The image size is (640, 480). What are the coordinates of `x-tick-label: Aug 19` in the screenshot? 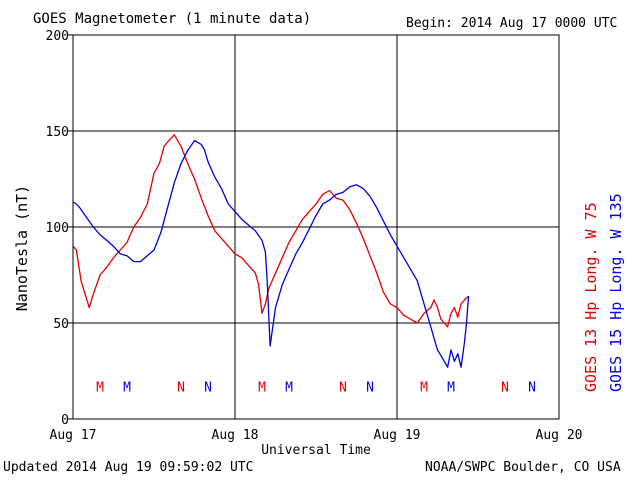 It's located at (397, 435).